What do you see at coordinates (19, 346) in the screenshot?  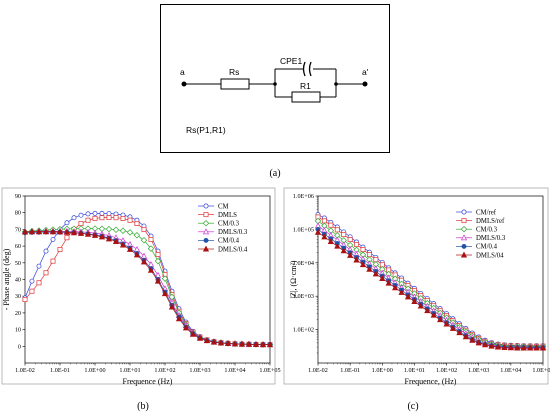 I see `y-tick-label: 0` at bounding box center [19, 346].